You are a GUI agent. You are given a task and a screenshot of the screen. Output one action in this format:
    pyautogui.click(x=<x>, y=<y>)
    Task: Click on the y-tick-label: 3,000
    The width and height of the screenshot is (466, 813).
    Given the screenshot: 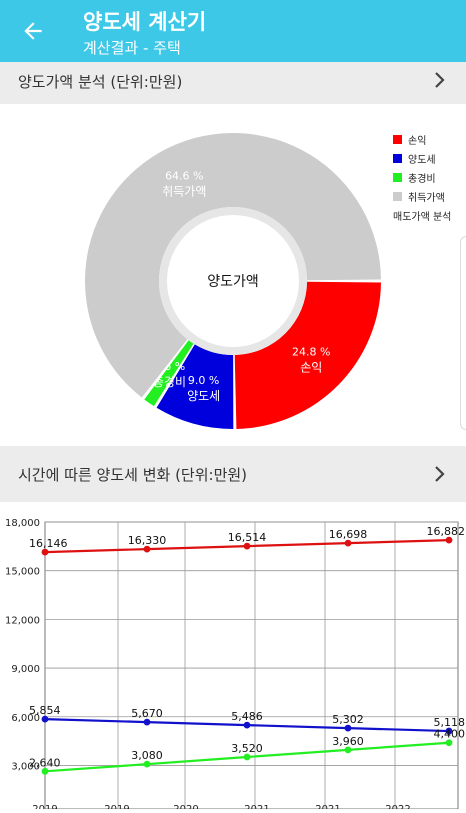 What is the action you would take?
    pyautogui.click(x=25, y=766)
    